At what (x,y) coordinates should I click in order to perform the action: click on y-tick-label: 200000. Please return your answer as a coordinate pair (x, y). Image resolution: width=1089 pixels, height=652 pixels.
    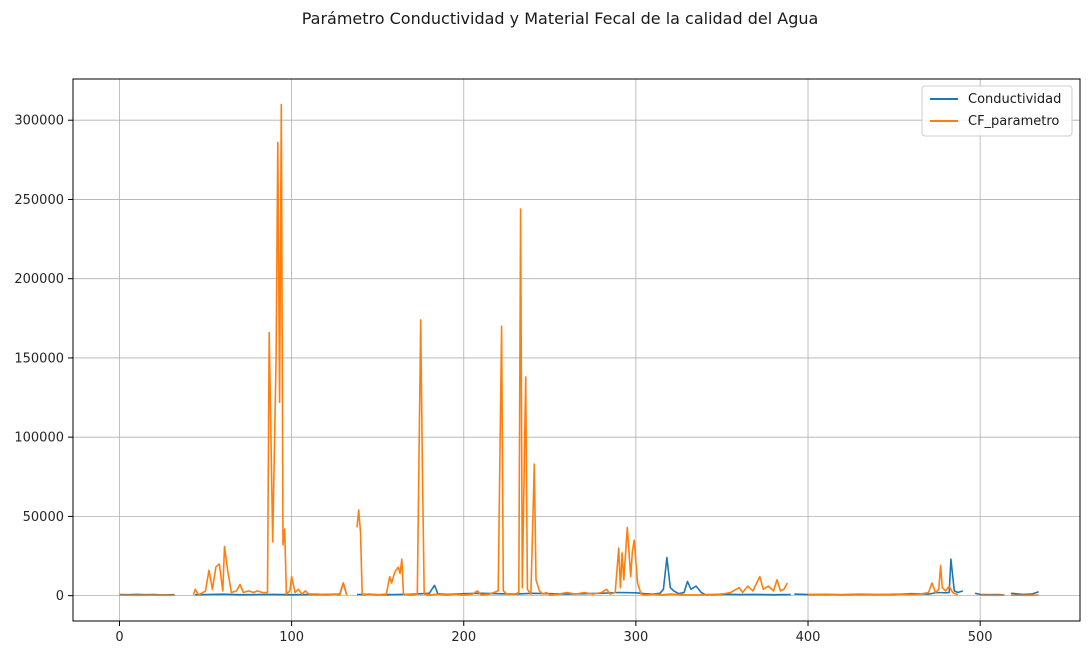
    Looking at the image, I should click on (39, 279).